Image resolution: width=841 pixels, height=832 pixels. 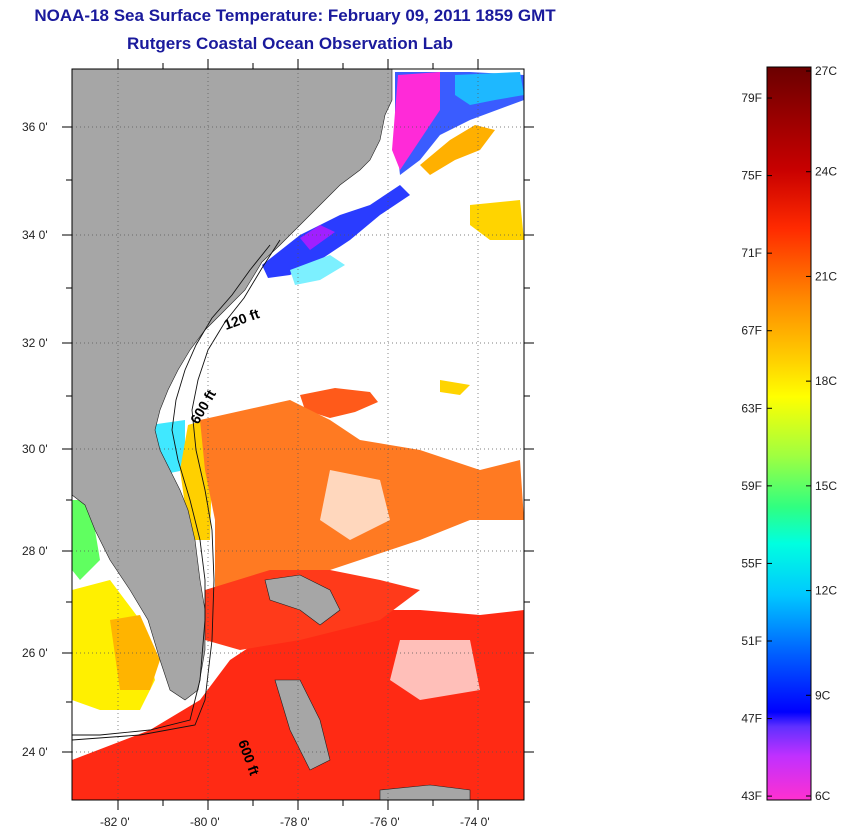 I want to click on sst-patch-carolina-shelf, so click(x=336, y=231).